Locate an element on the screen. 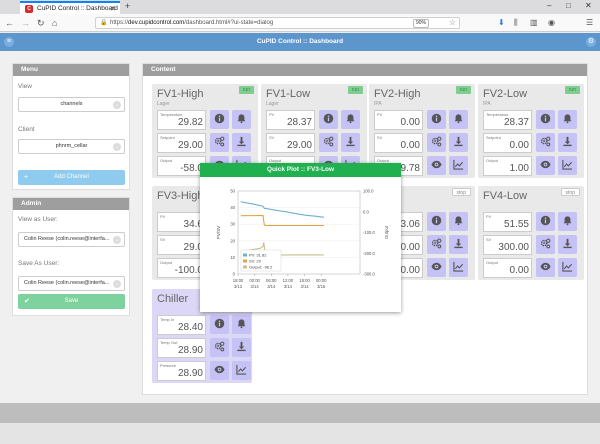 This screenshot has height=444, width=600. tab-title: CuPID Control :: Dashboard is located at coordinates (77, 8).